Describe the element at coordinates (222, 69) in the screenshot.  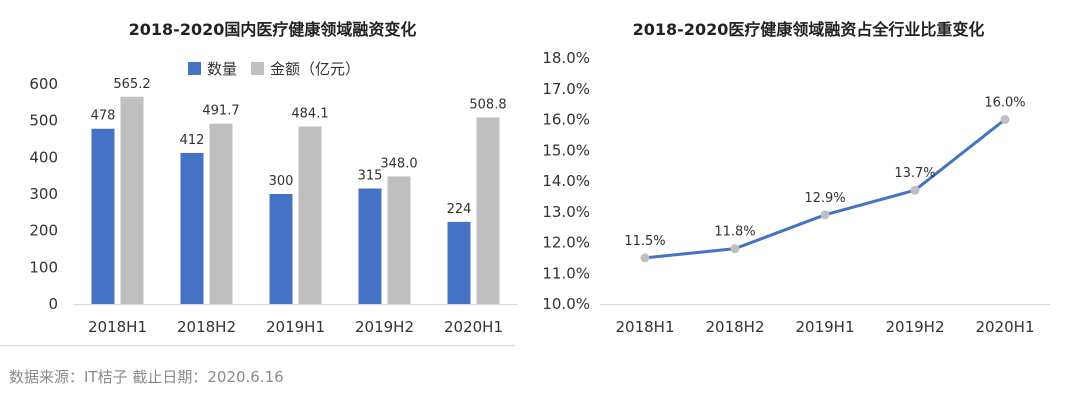
I see `legend-label-count: 数量` at that location.